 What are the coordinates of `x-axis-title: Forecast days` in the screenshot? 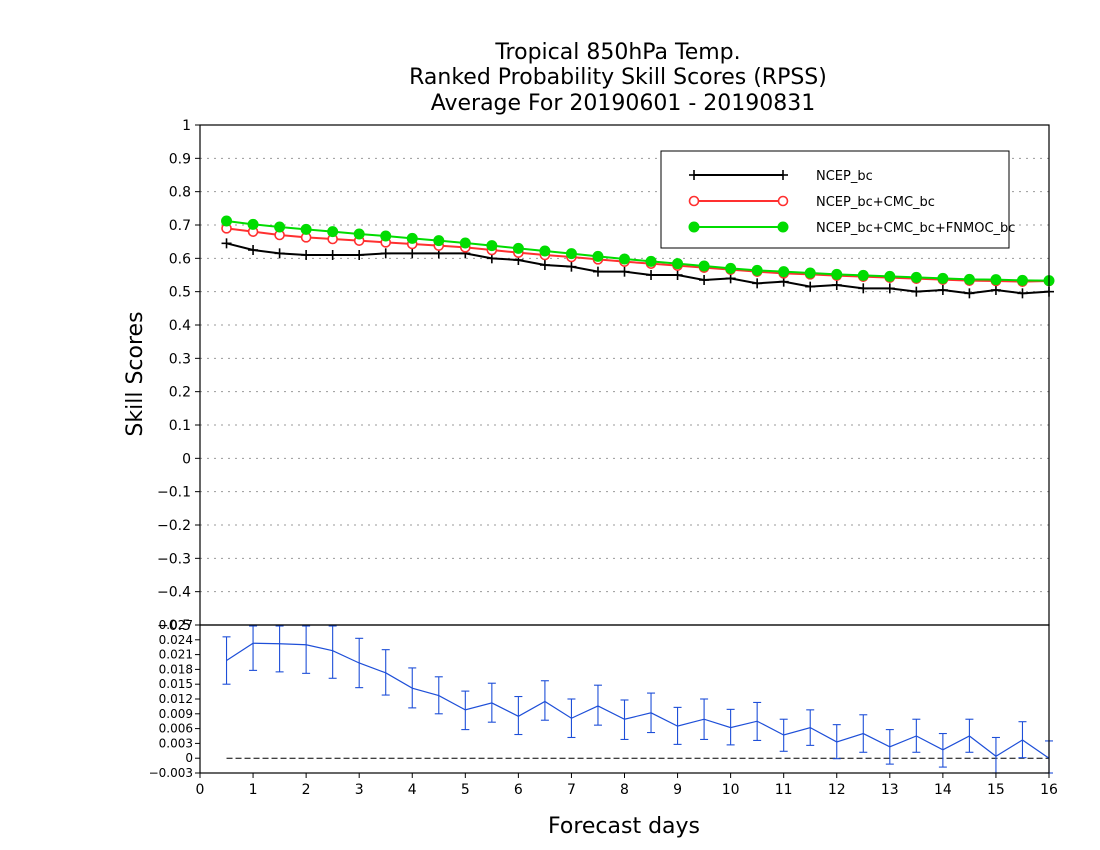 It's located at (624, 826).